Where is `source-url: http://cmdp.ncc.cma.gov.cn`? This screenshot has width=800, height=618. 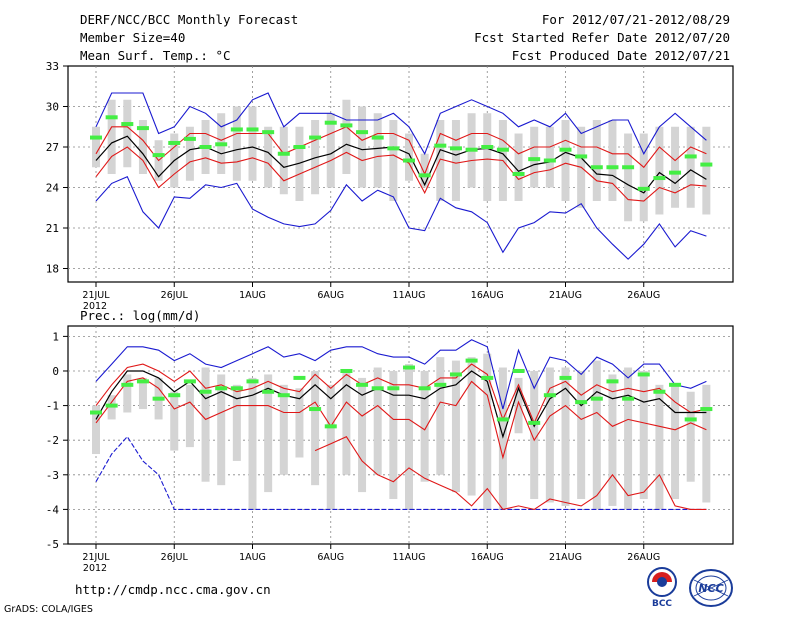 source-url: http://cmdp.ncc.cma.gov.cn is located at coordinates (173, 589).